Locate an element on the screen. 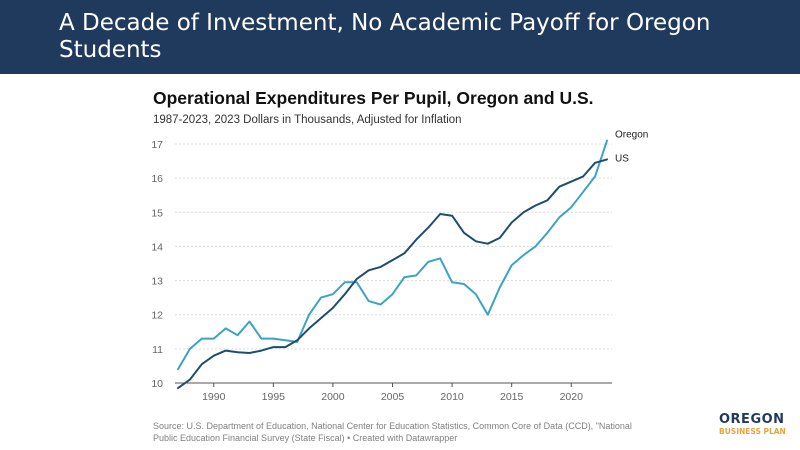  y-axis-ticks: 10 11 12 13 14 15 16 17 is located at coordinates (157, 264).